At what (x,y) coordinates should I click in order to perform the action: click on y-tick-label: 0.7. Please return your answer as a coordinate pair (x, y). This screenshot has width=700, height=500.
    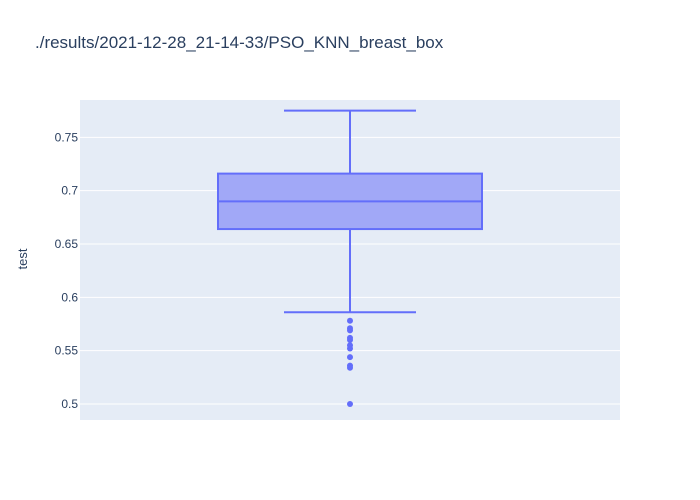
    Looking at the image, I should click on (69, 191).